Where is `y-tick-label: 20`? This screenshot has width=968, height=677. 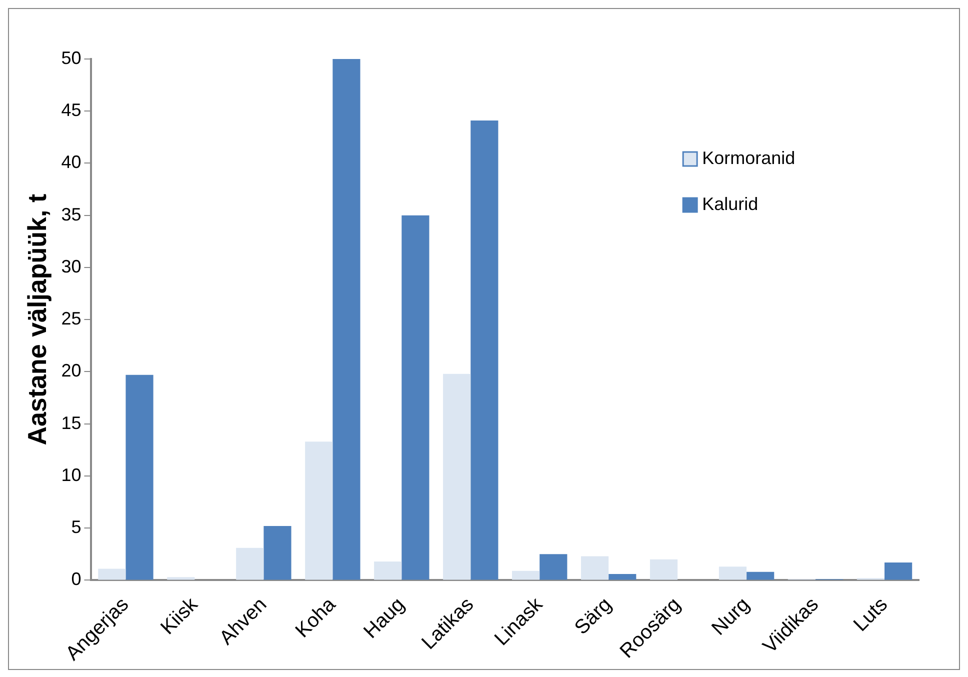 y-tick-label: 20 is located at coordinates (71, 370).